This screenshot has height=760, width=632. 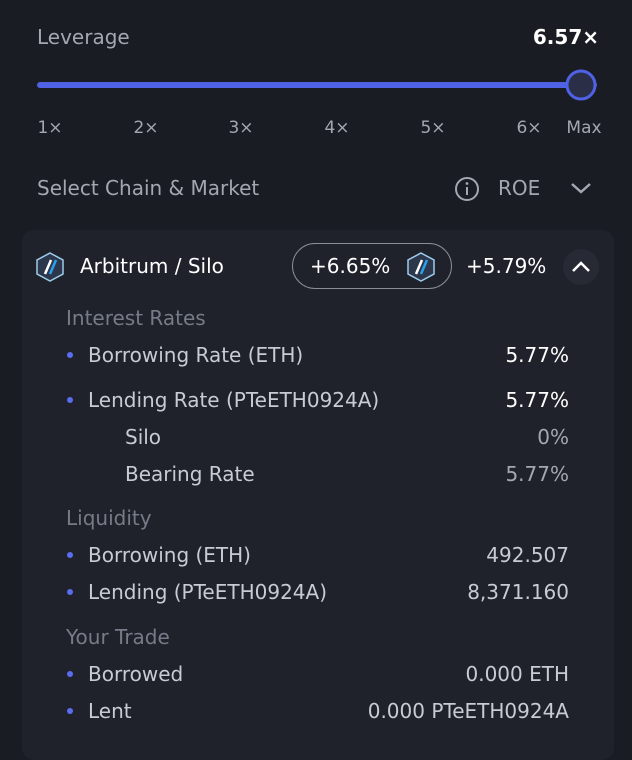 I want to click on section-title: Your Trade, so click(x=118, y=637).